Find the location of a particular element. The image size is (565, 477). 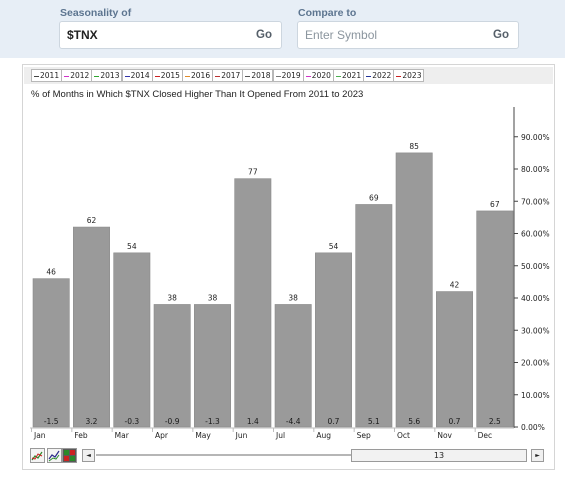

legend-item-2013: 2013 is located at coordinates (107, 75).